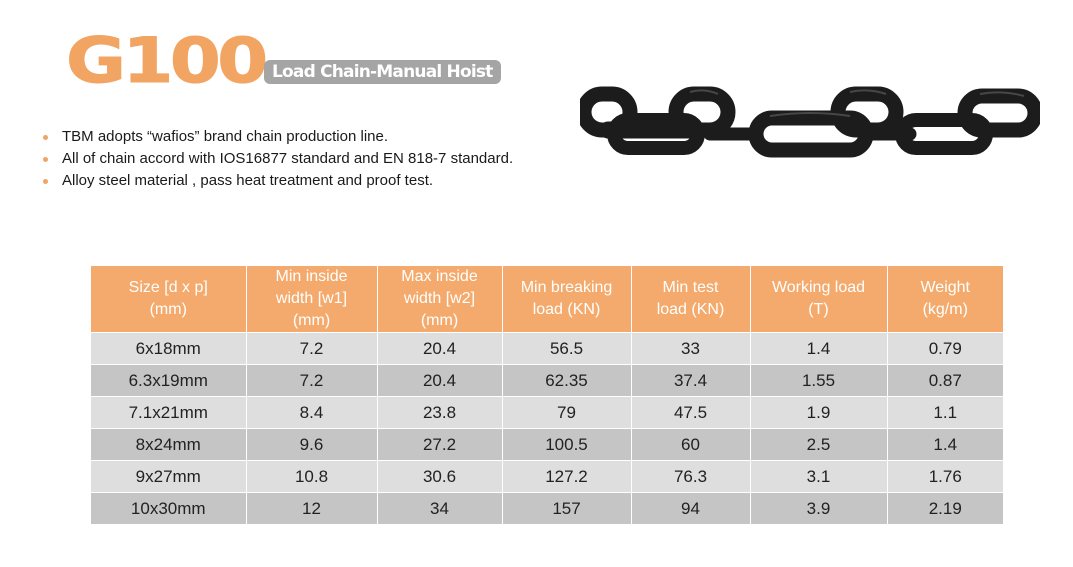 The height and width of the screenshot is (567, 1073). I want to click on cell-test-load: 60, so click(691, 444).